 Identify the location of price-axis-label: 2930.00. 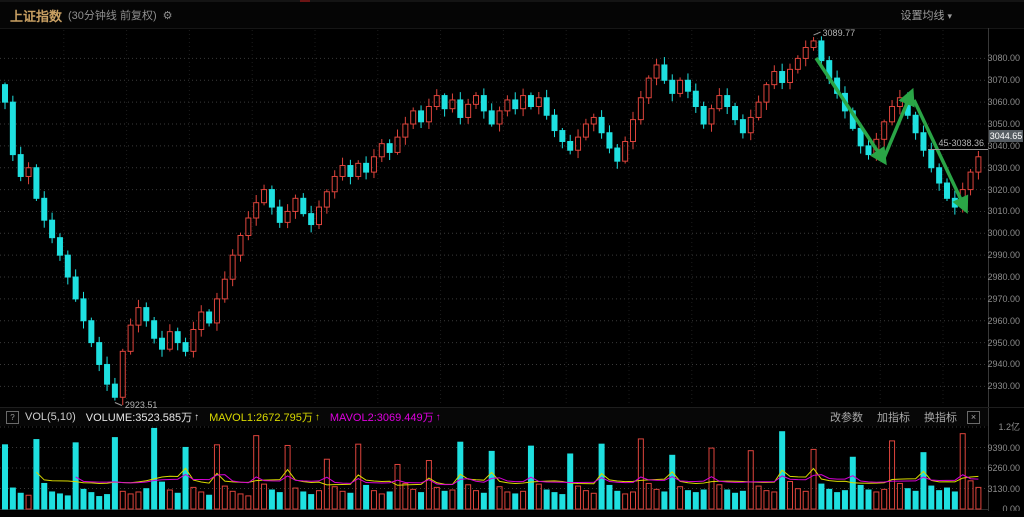
(1003, 386).